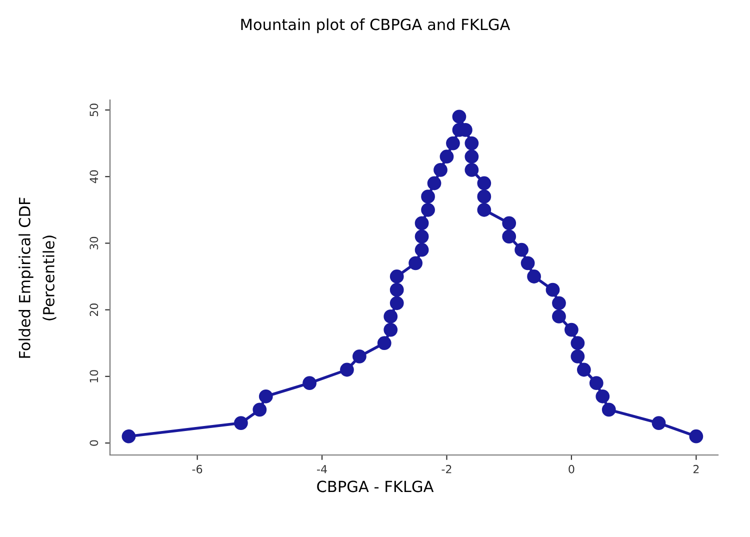  Describe the element at coordinates (696, 469) in the screenshot. I see `x-tick-label: 2` at that location.